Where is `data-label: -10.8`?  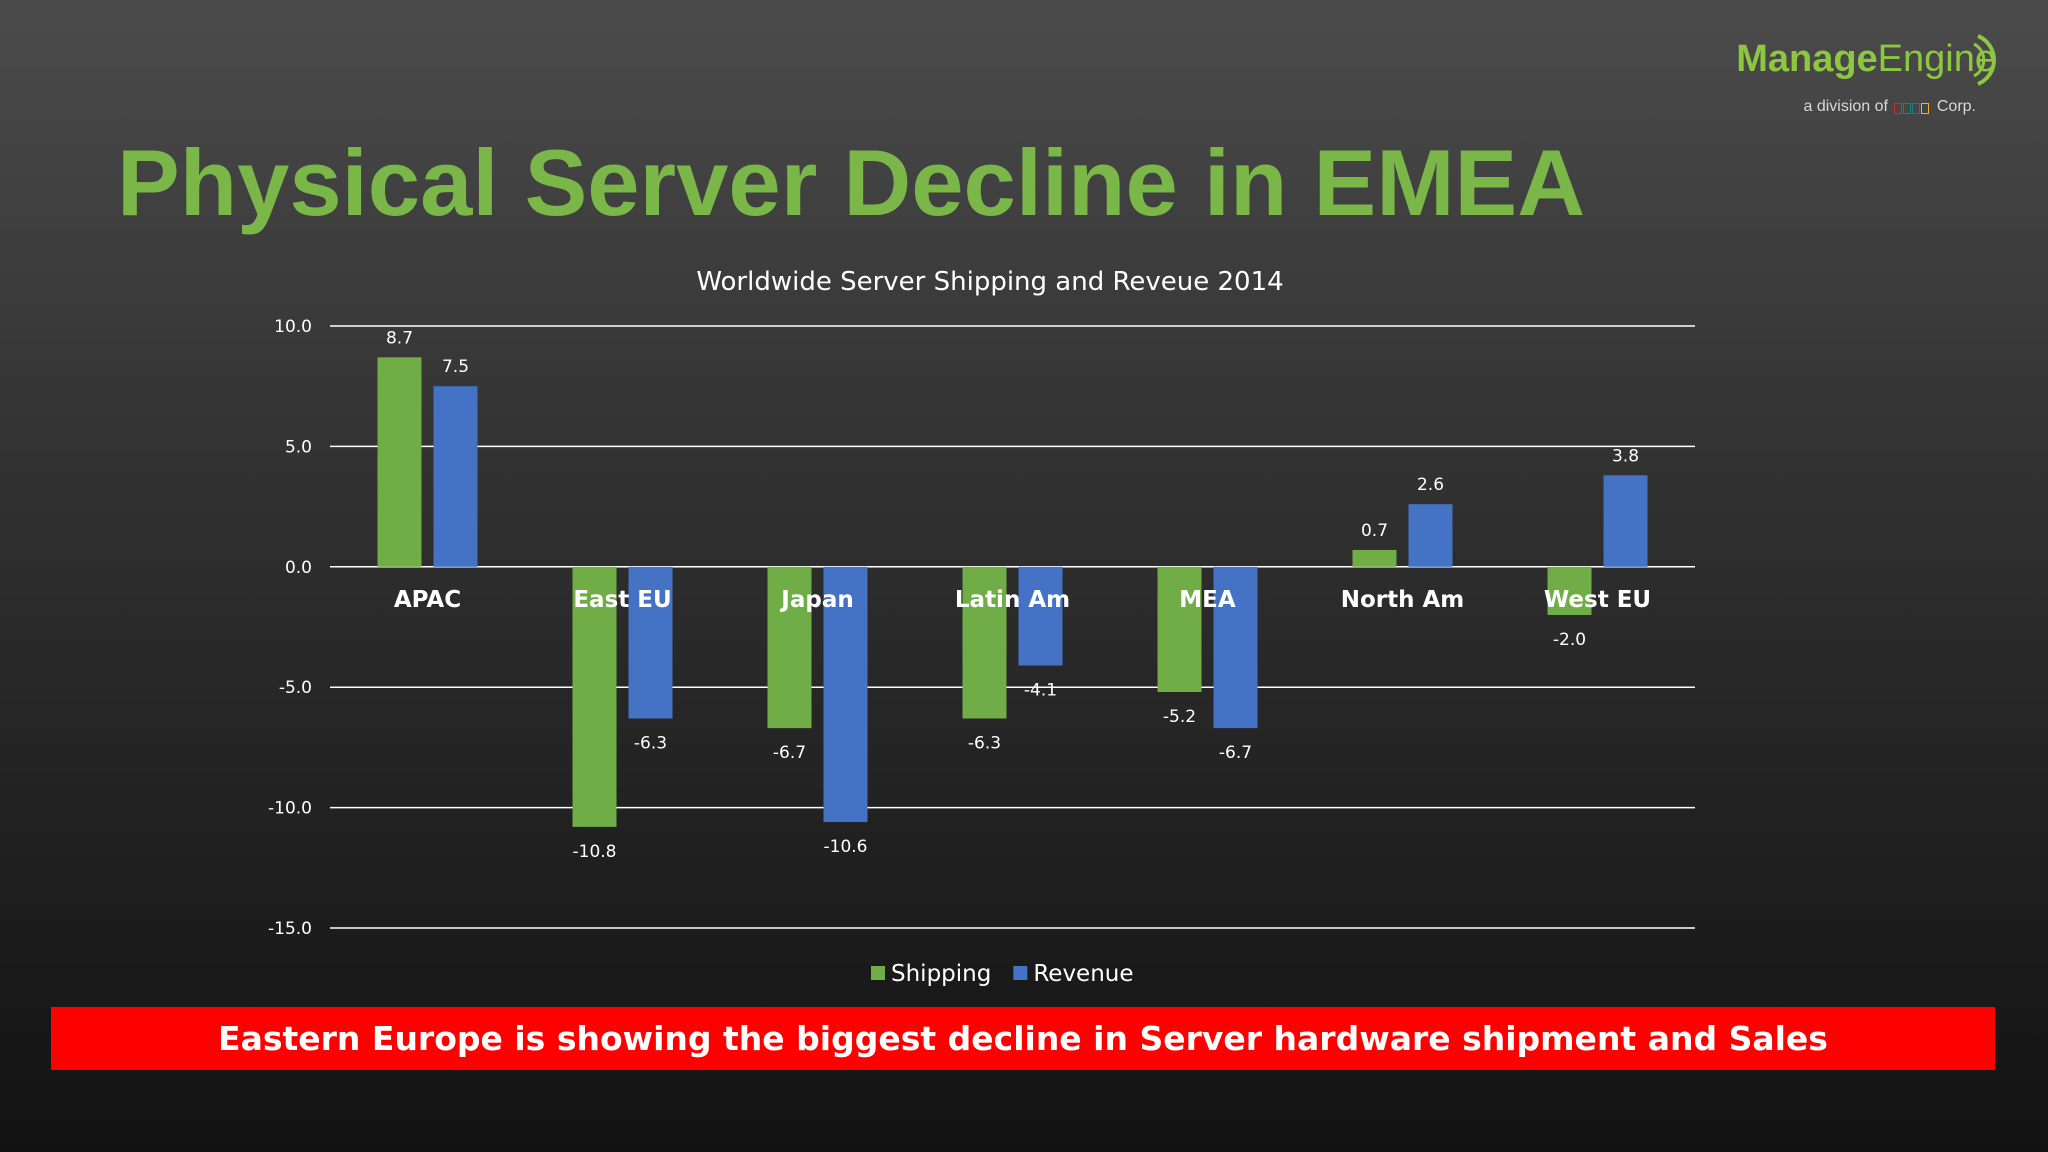
data-label: -10.8 is located at coordinates (595, 852).